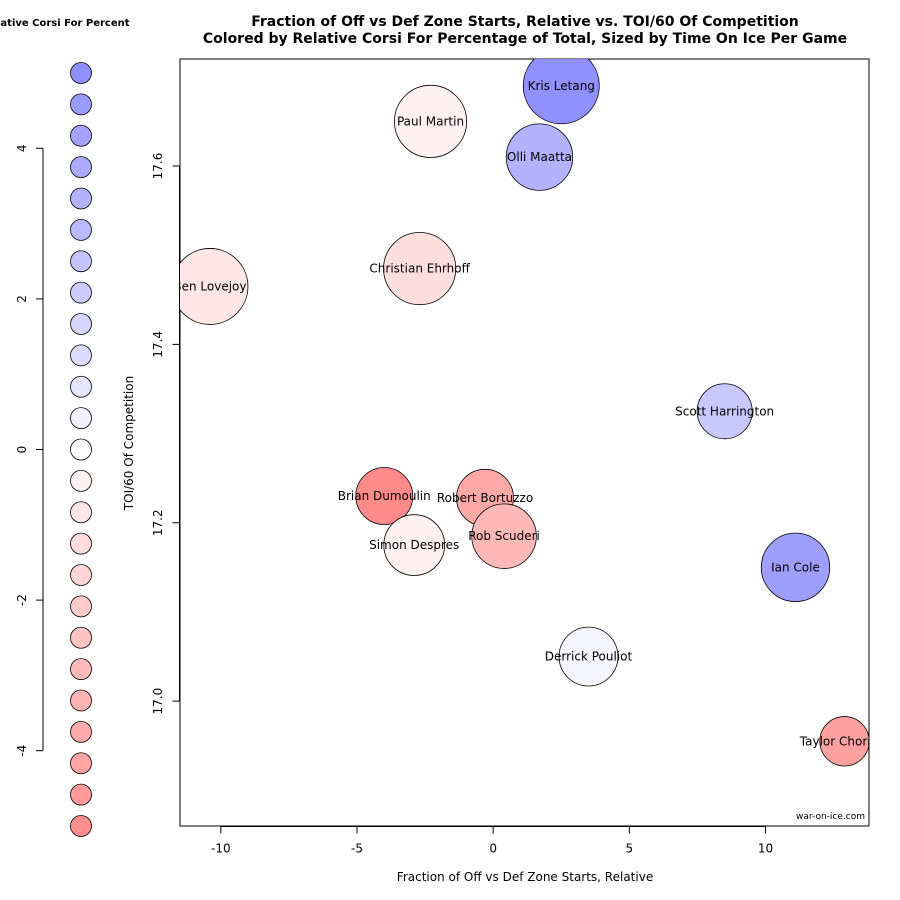 This screenshot has height=900, width=900. What do you see at coordinates (53, 449) in the screenshot?
I see `color-legend: 4 2 0 -2 -4` at bounding box center [53, 449].